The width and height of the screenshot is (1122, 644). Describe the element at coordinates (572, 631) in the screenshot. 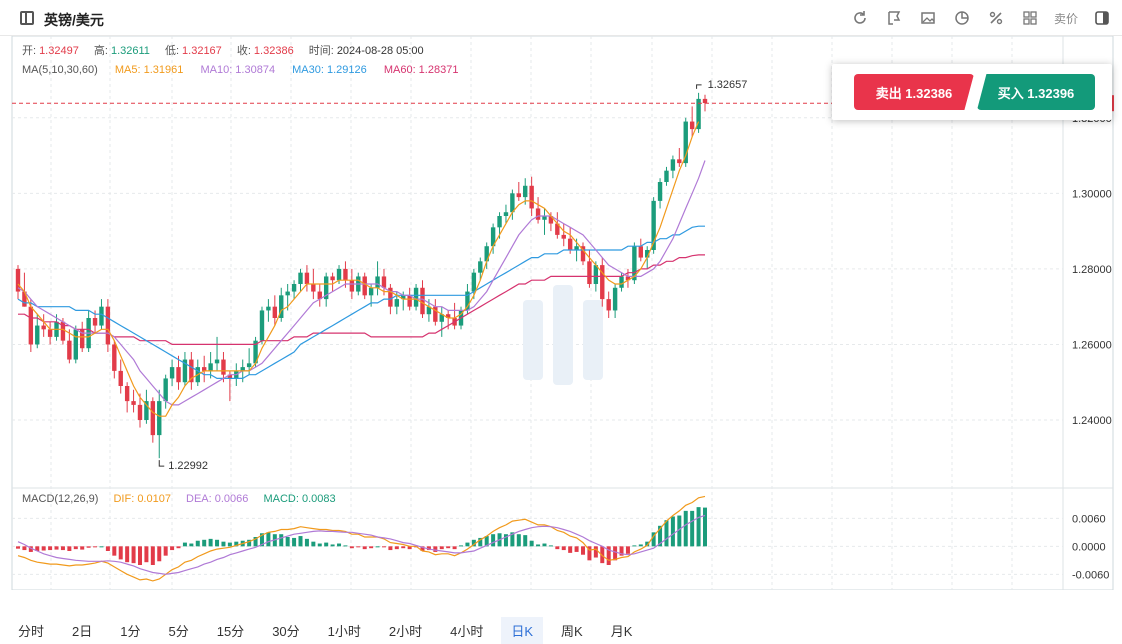

I see `period-tab: 周K` at that location.